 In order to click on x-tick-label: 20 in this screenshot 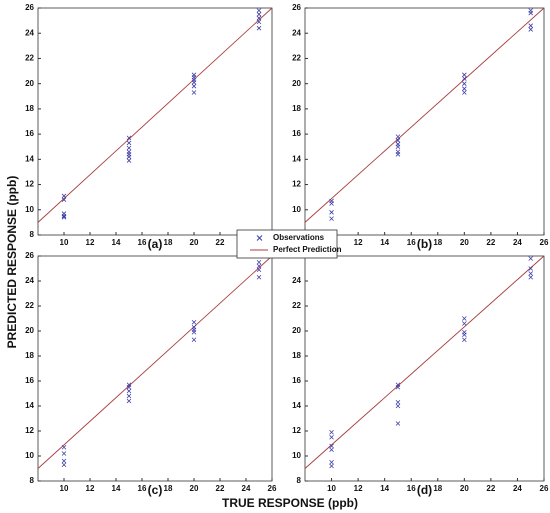, I will do `click(464, 242)`.